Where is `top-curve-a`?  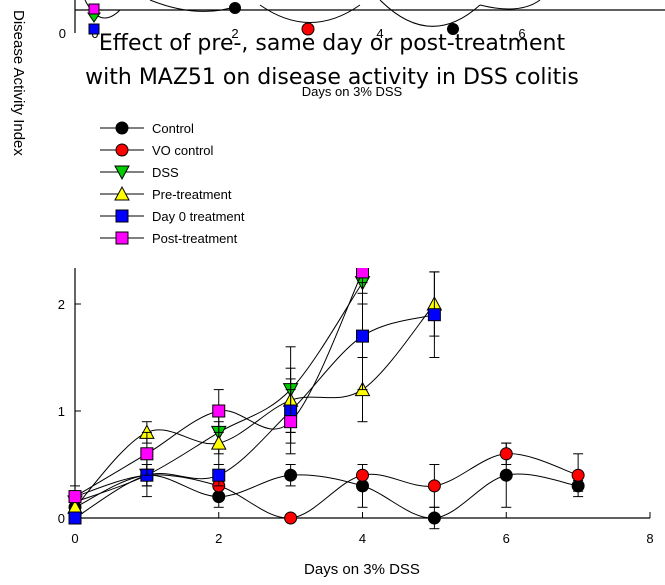 top-curve-a is located at coordinates (102, 9).